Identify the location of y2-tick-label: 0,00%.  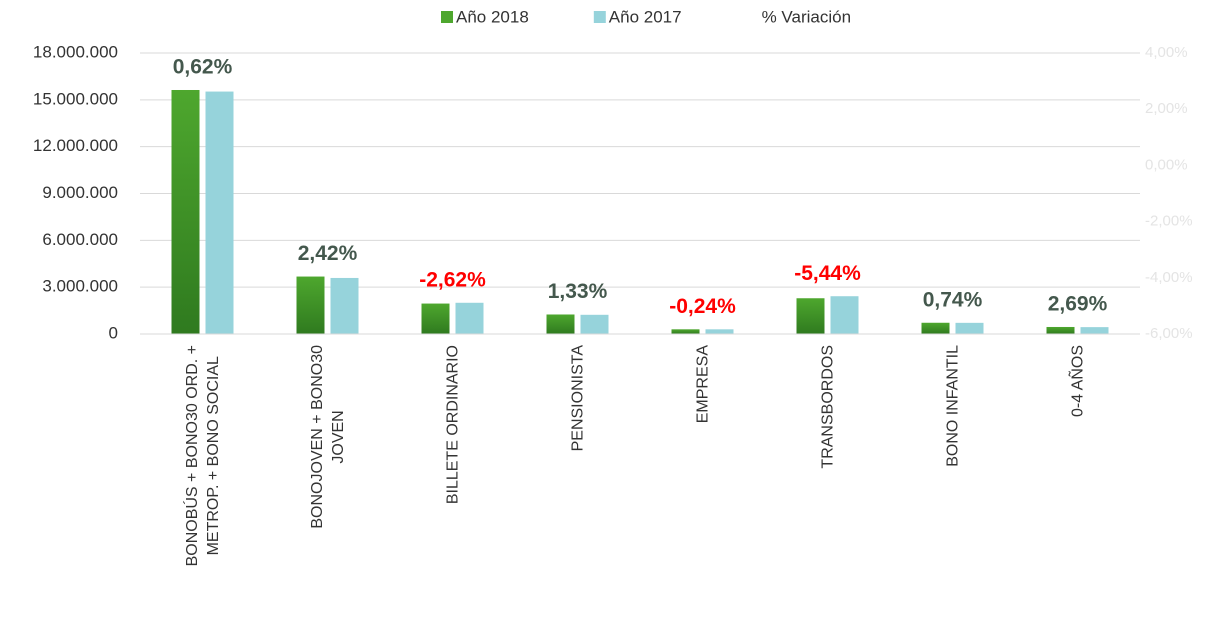
(1166, 164).